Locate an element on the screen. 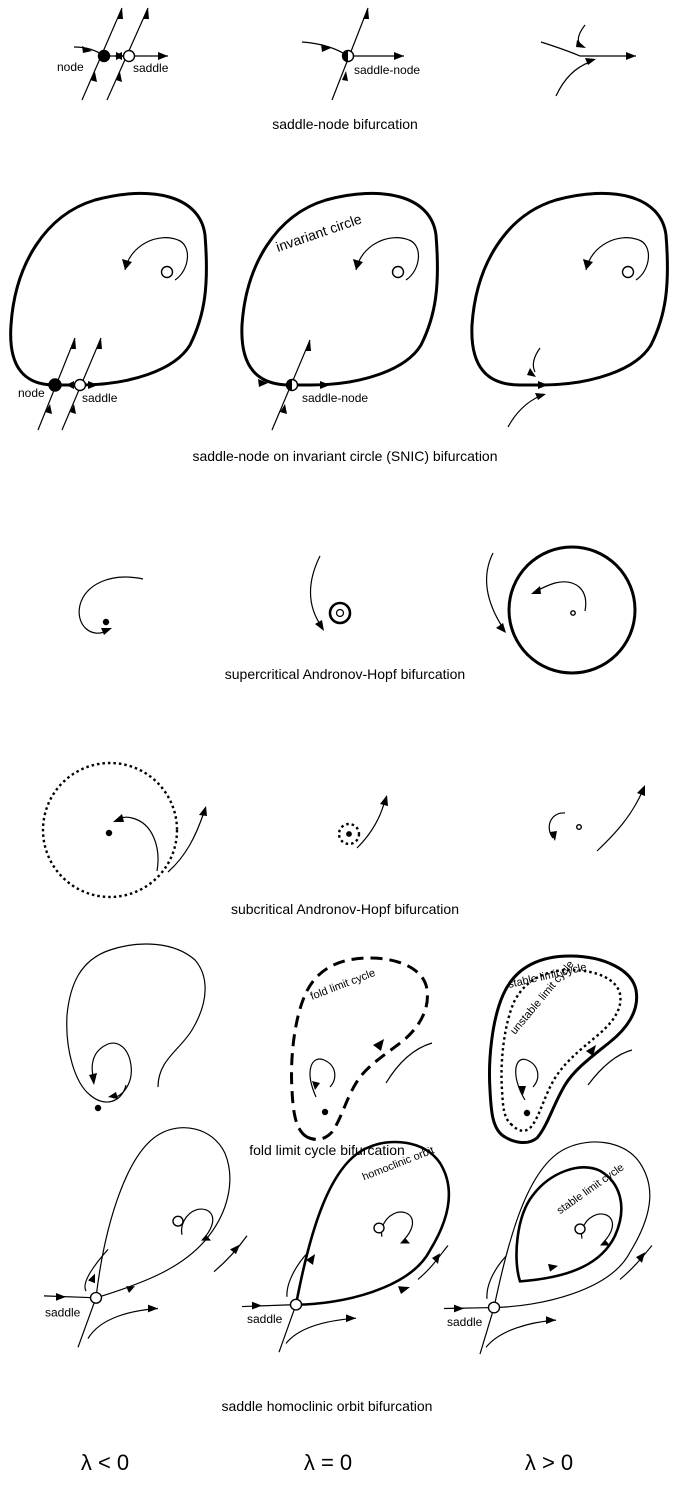 Image resolution: width=682 pixels, height=1491 pixels. homoclinic-critical-focus is located at coordinates (379, 1228).